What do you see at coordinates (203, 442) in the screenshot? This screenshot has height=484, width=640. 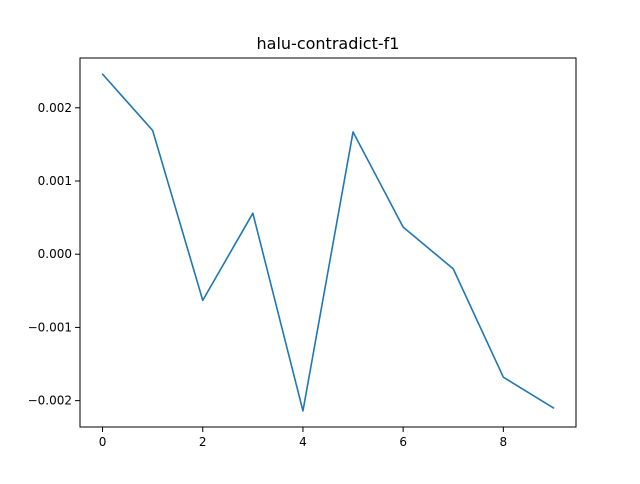 I see `x-tick-label: 2` at bounding box center [203, 442].